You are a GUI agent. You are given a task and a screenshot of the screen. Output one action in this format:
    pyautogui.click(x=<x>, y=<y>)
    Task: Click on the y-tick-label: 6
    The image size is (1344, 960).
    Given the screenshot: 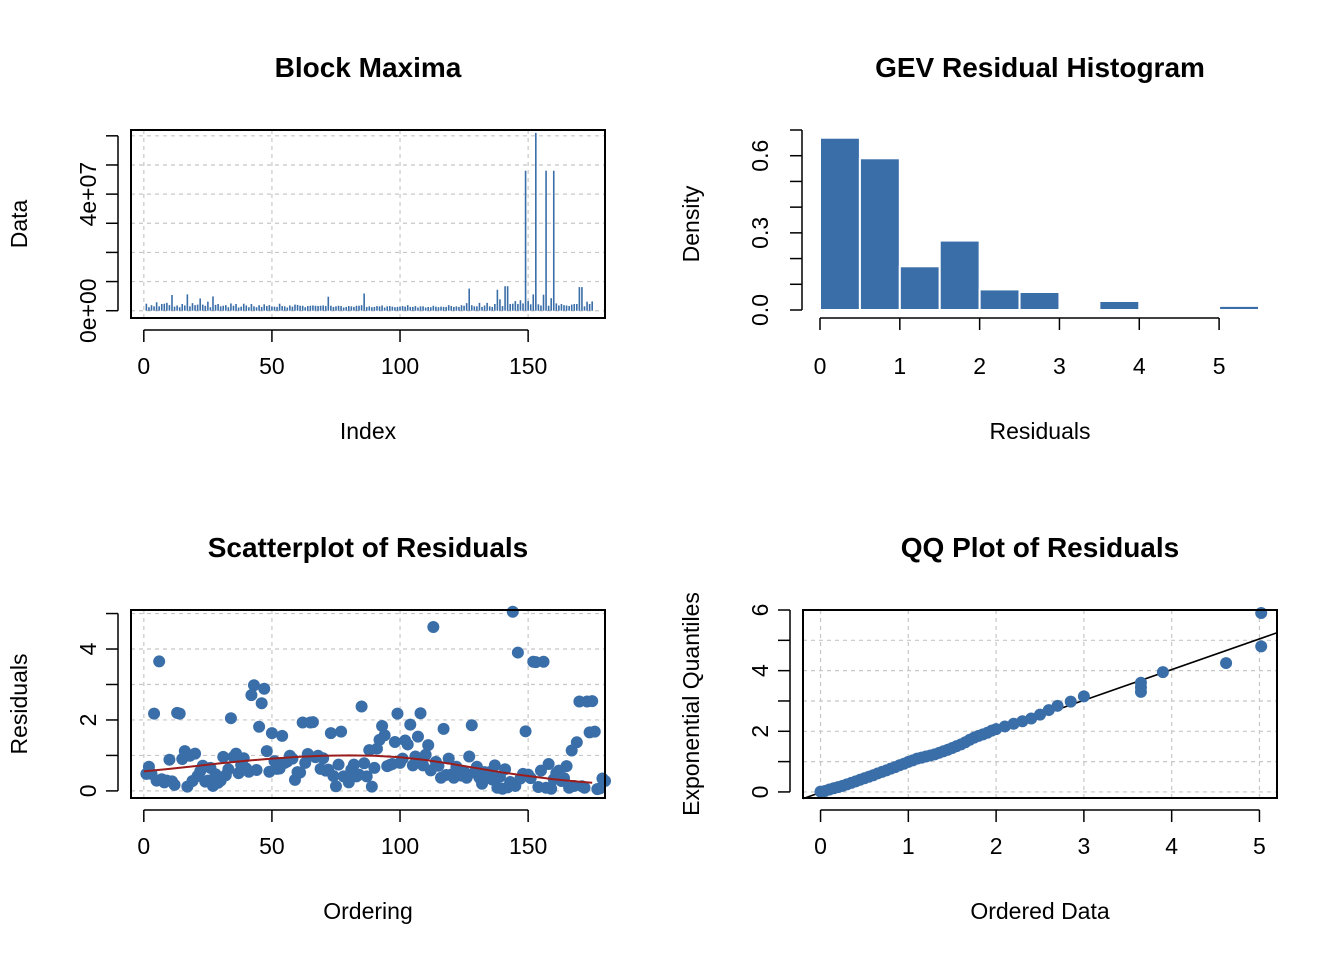 What is the action you would take?
    pyautogui.click(x=760, y=610)
    